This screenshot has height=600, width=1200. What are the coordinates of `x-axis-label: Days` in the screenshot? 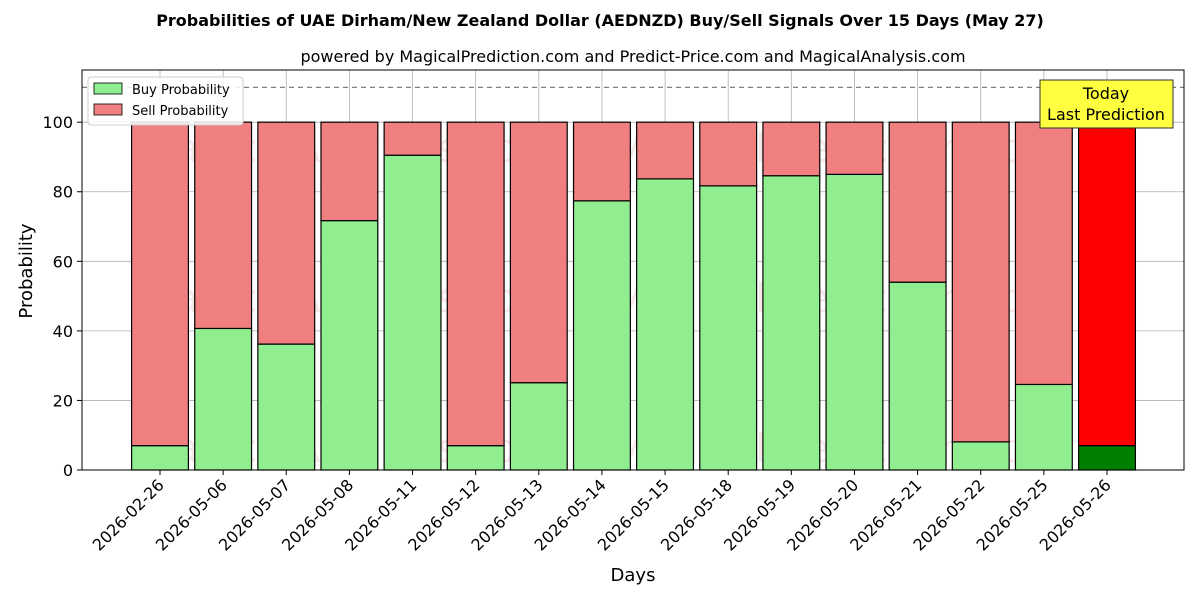 It's located at (633, 575).